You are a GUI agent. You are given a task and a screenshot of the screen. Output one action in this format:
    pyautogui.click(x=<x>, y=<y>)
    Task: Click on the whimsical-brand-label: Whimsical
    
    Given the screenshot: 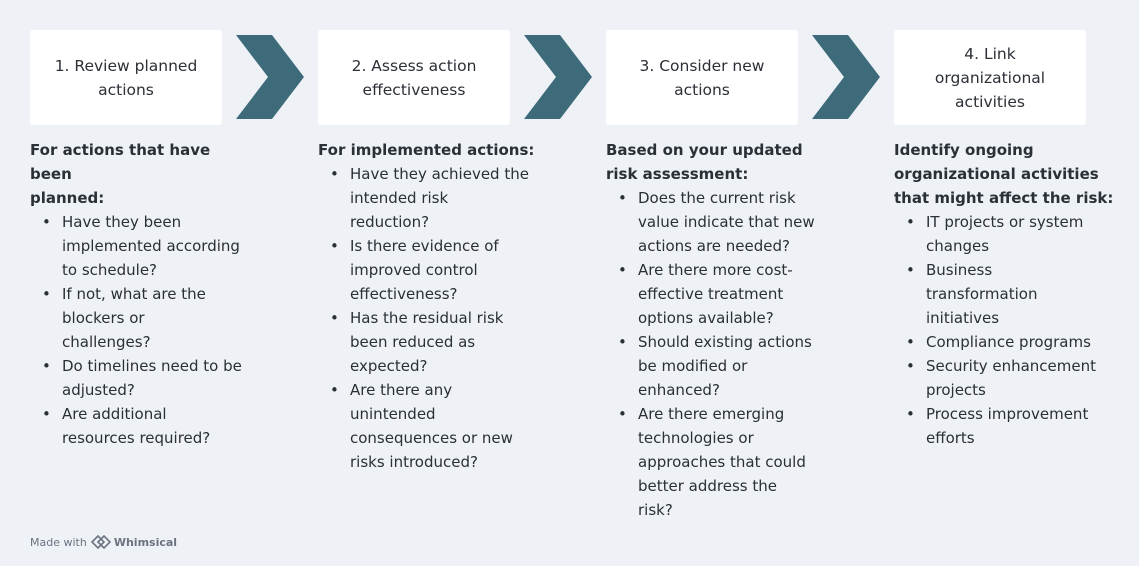 What is the action you would take?
    pyautogui.click(x=145, y=542)
    